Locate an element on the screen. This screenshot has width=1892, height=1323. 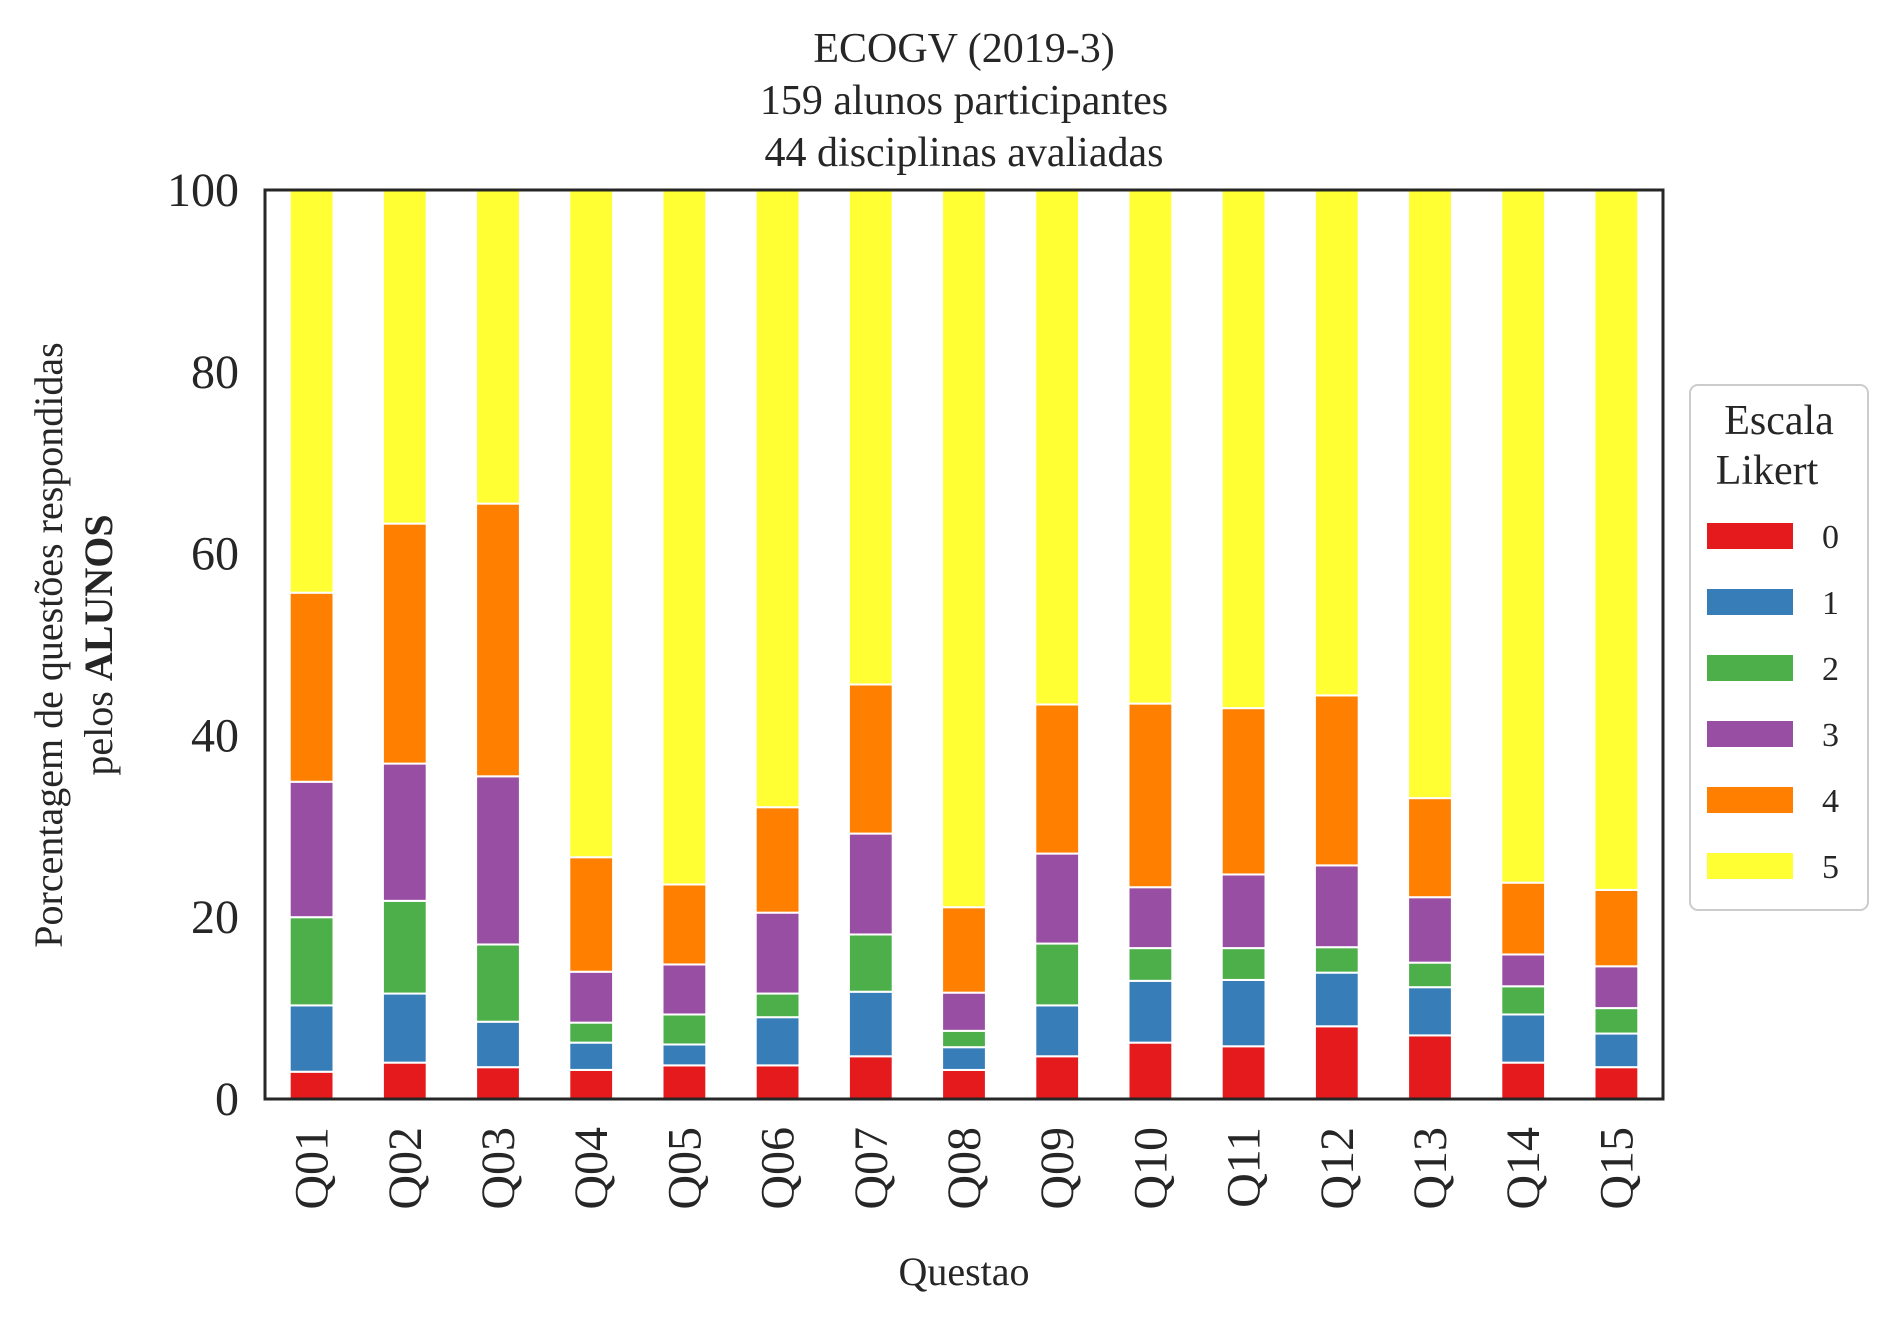
legend-items: 0 1 2 3 4 5 is located at coordinates (1773, 702).